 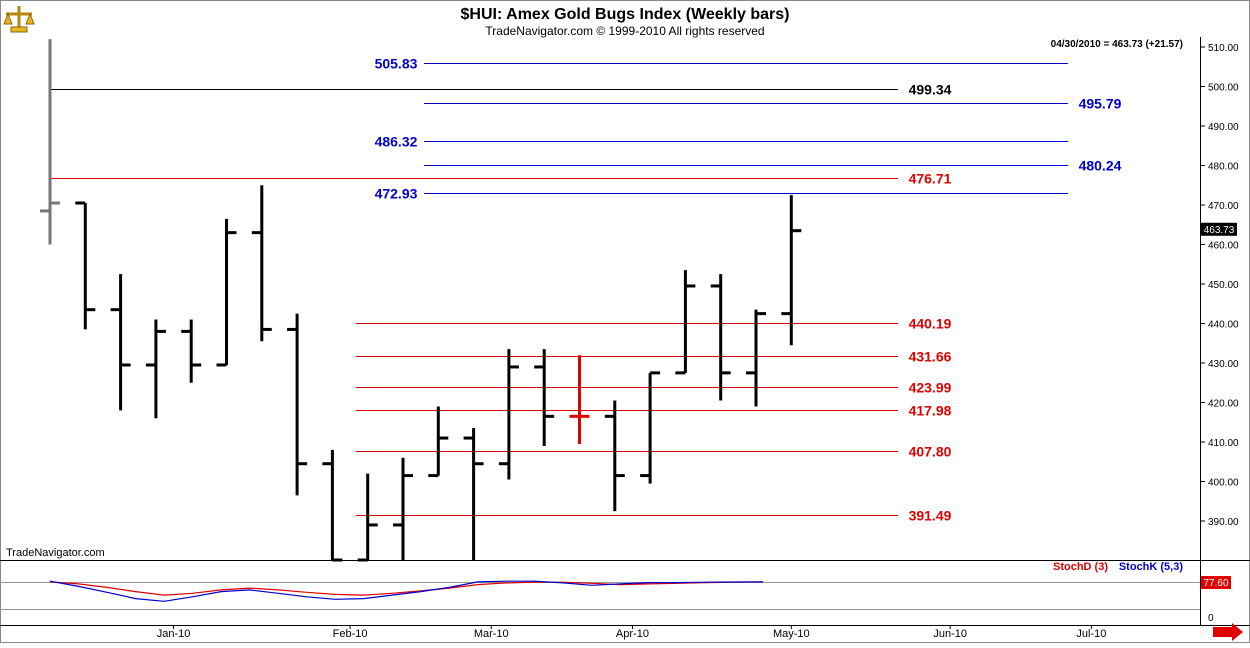 What do you see at coordinates (1100, 104) in the screenshot?
I see `level-label-495.79: 495.79` at bounding box center [1100, 104].